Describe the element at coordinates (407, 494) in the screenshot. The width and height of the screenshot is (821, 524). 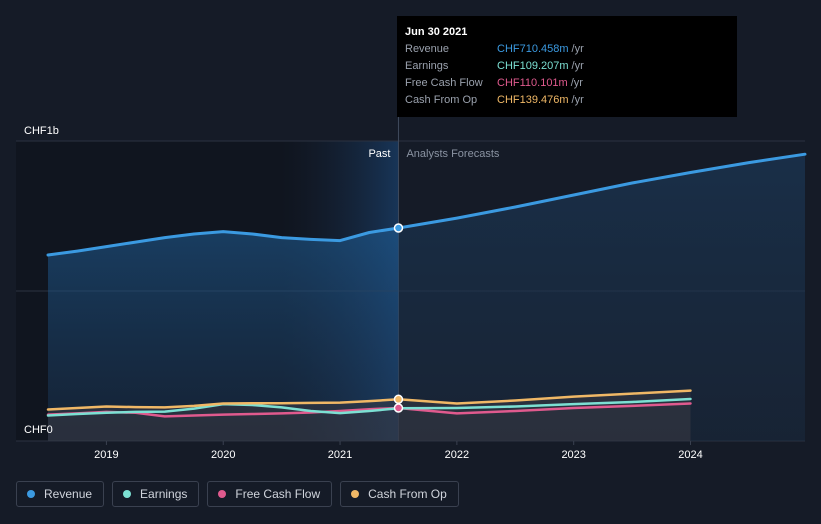
I see `legend-label: Cash From Op` at that location.